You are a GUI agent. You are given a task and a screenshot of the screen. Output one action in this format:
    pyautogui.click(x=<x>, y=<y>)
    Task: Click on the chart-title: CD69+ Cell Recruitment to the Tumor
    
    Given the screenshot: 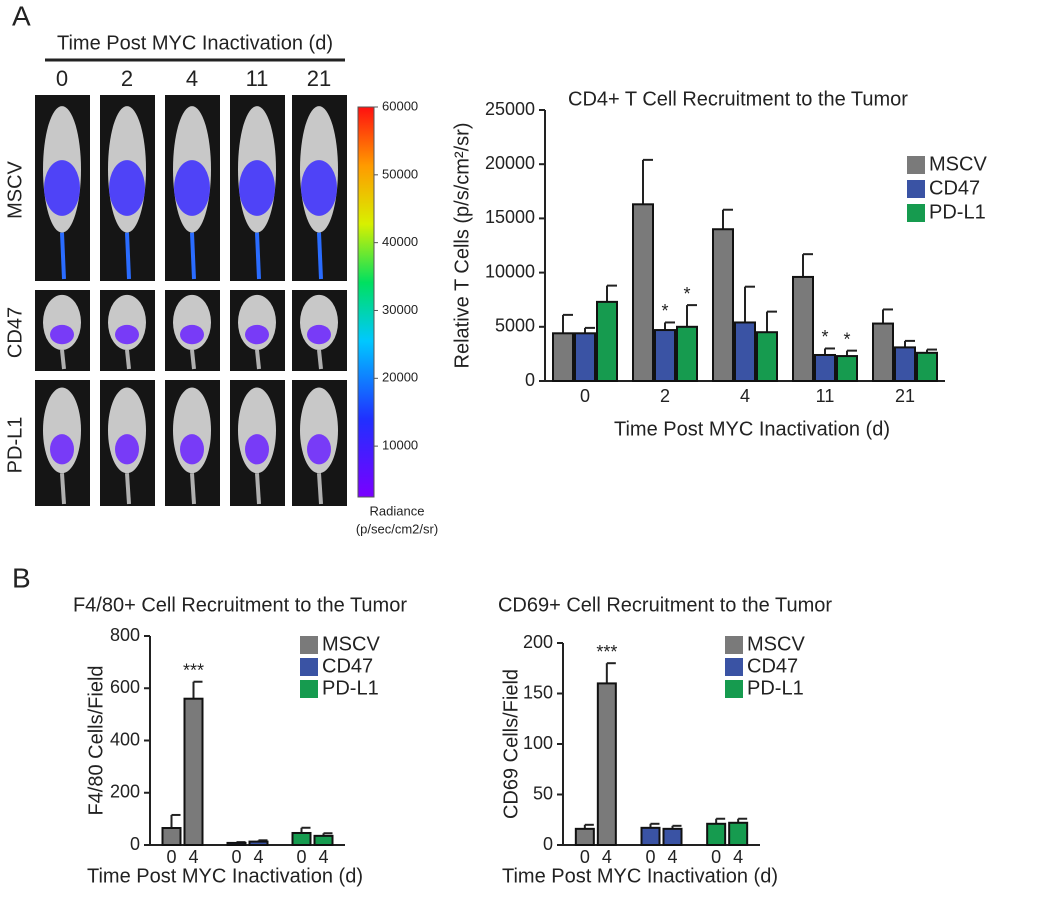 What is the action you would take?
    pyautogui.click(x=665, y=605)
    